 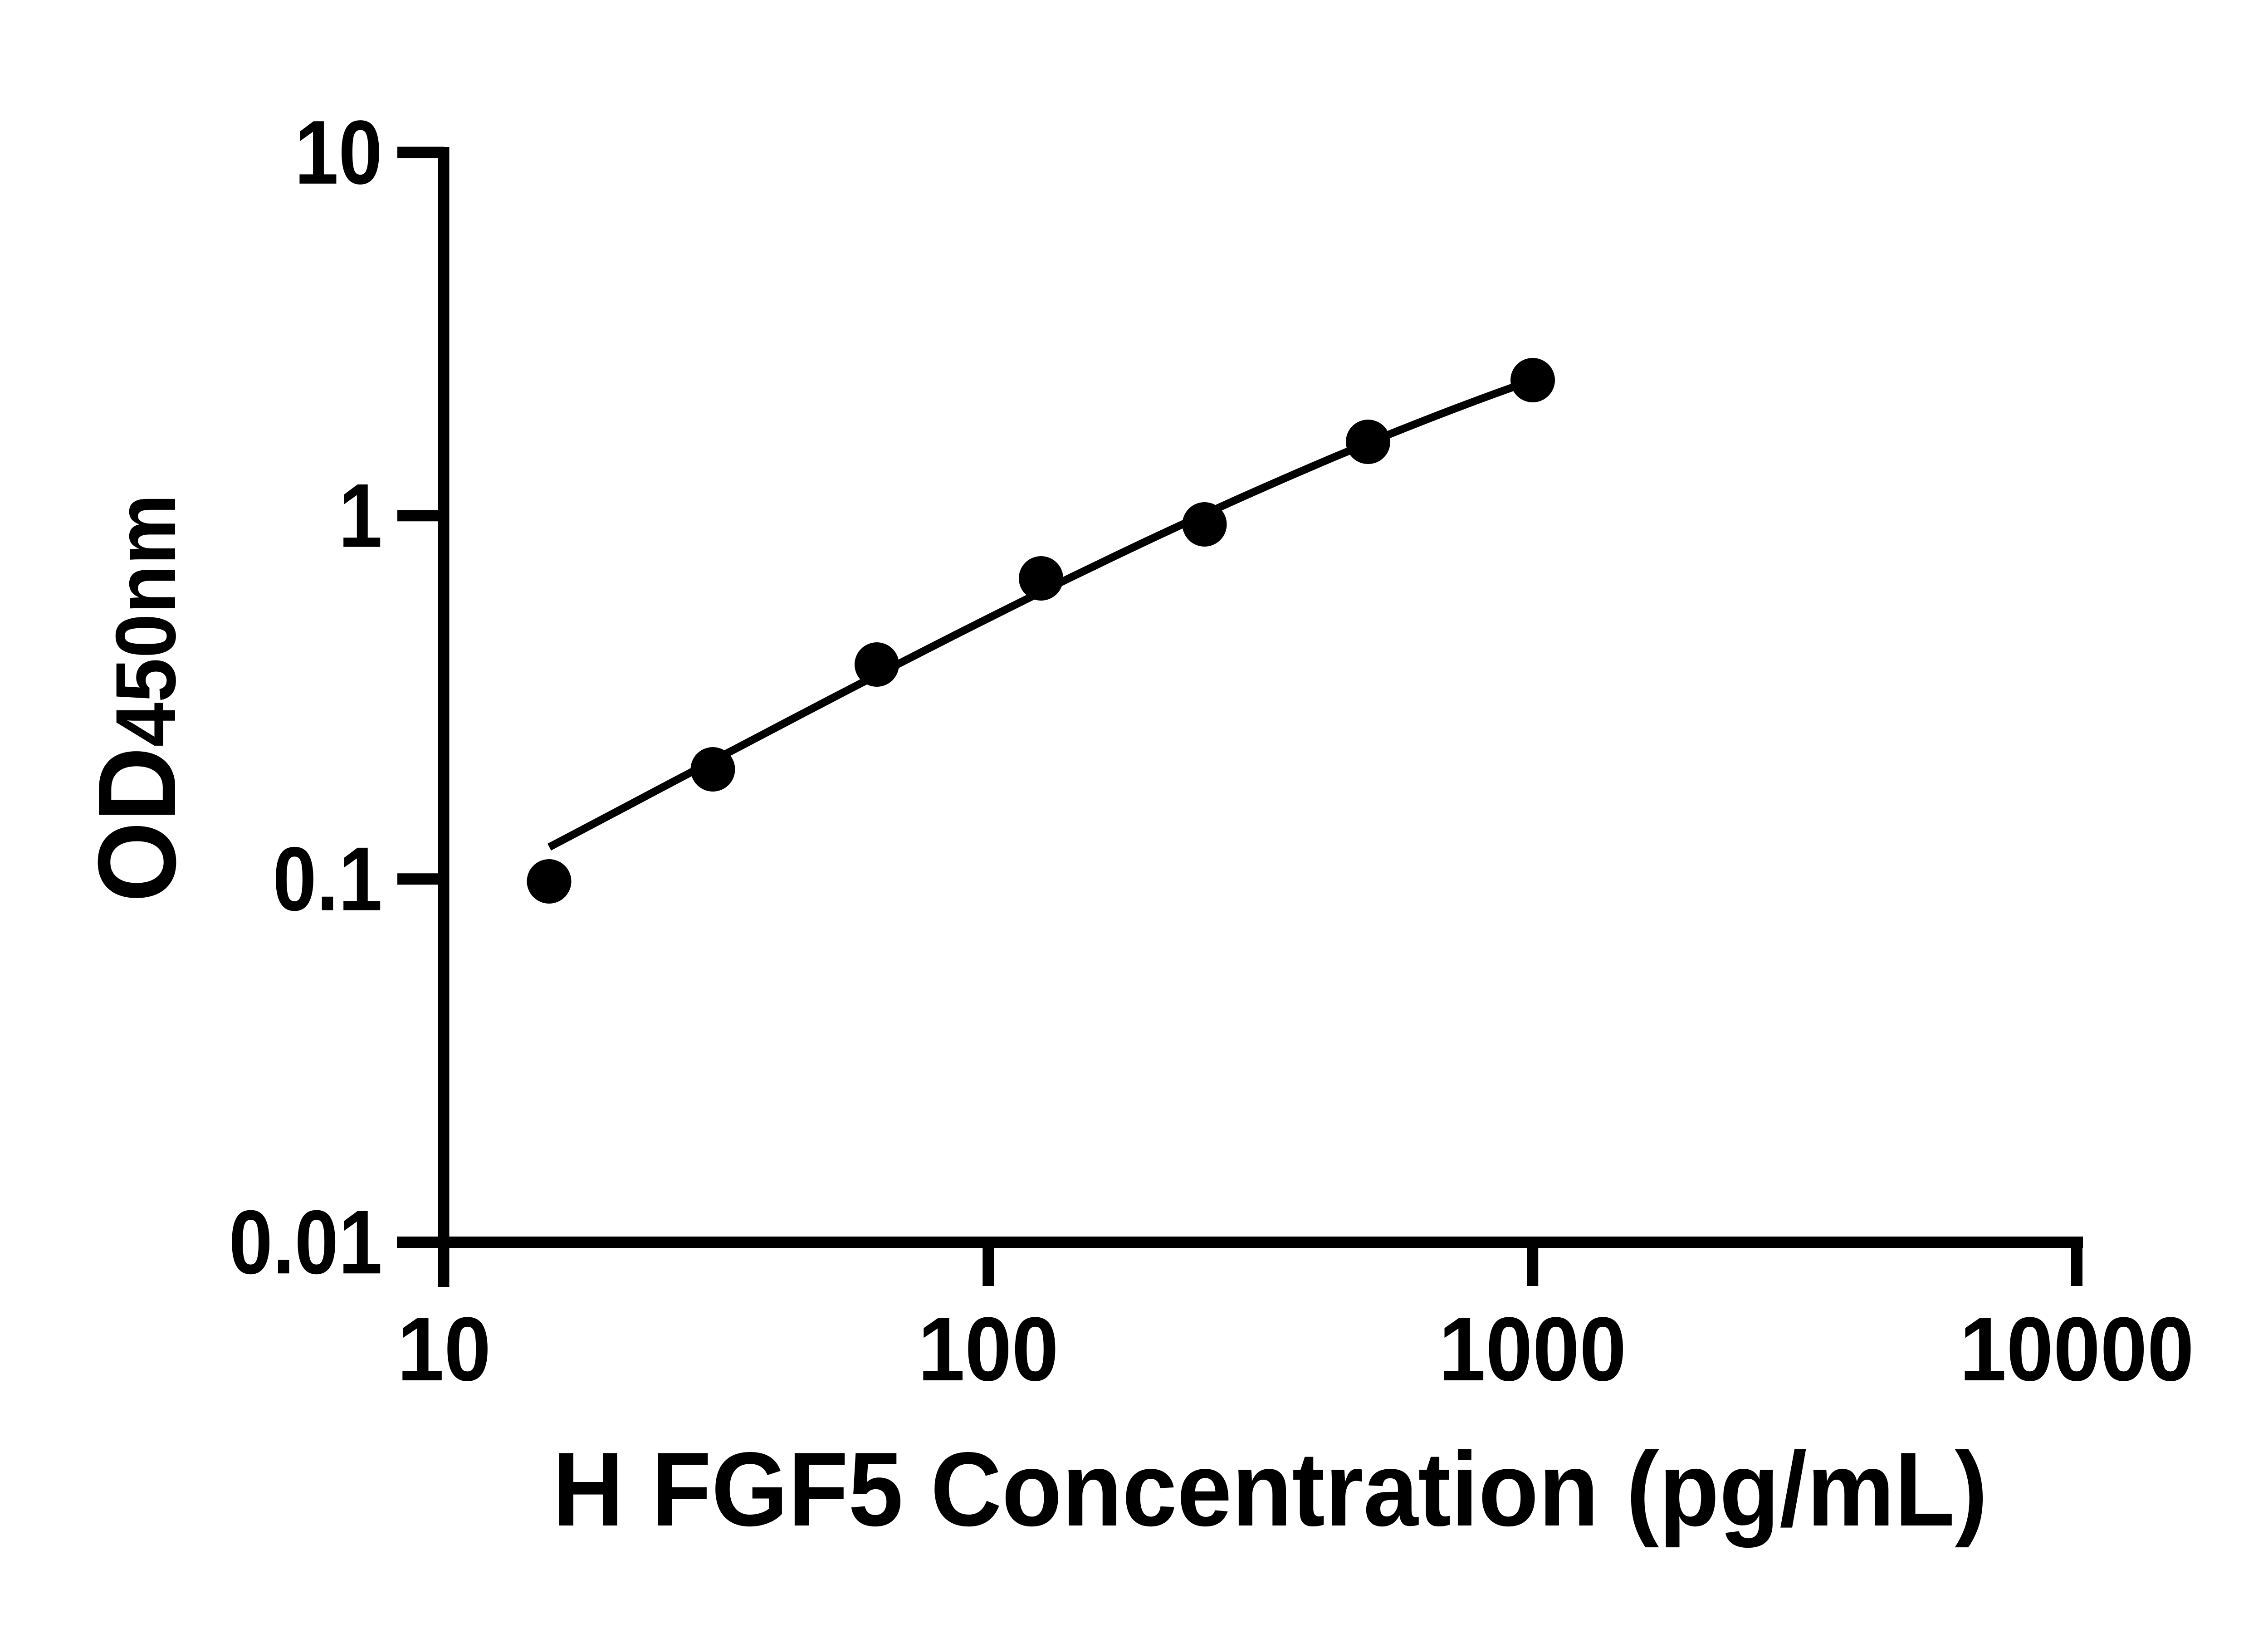 I want to click on svg-text: 100, so click(x=989, y=1349).